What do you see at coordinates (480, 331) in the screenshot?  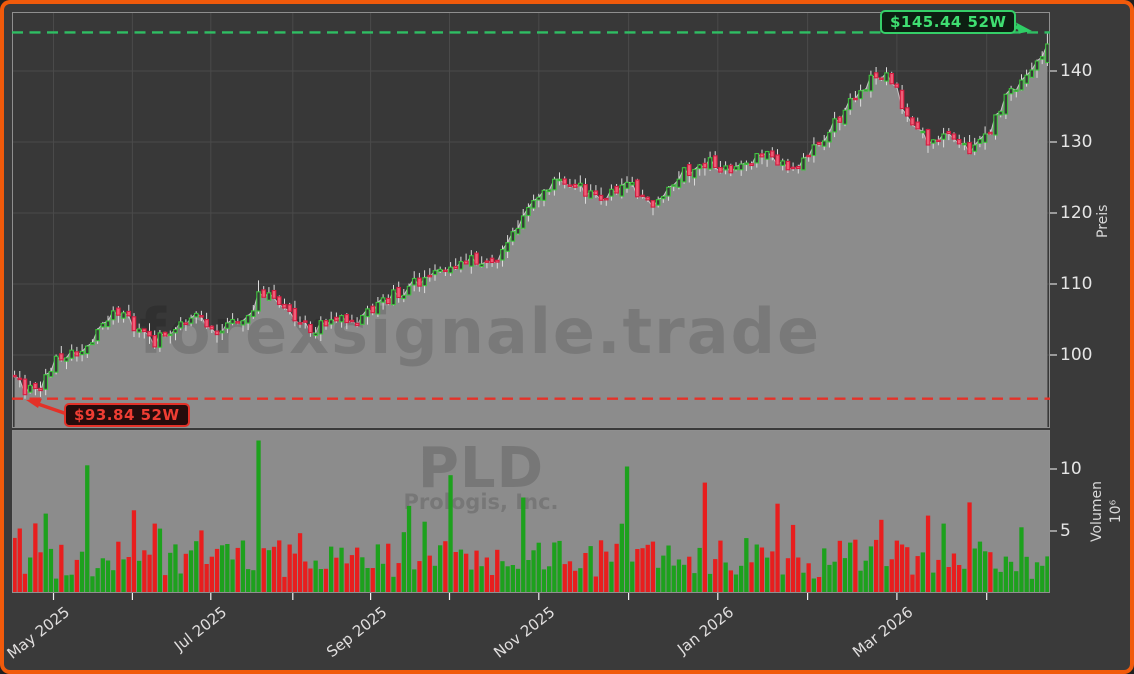 I see `site-watermark: forexsignale.trade` at bounding box center [480, 331].